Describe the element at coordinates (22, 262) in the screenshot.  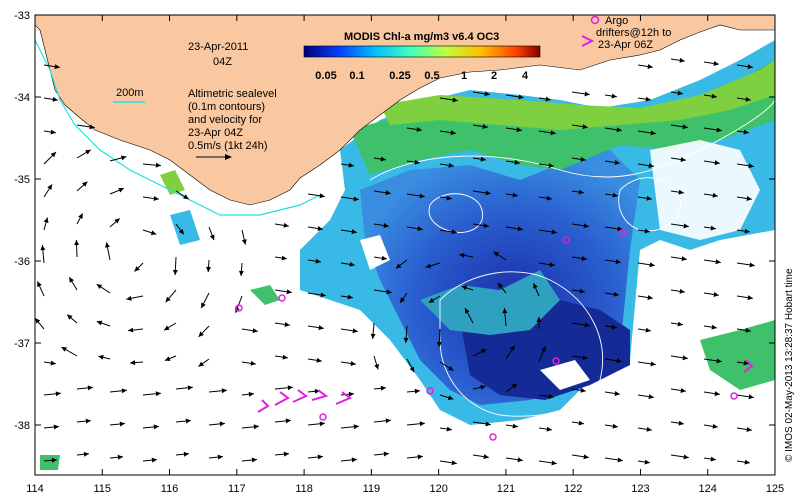
I see `y-tick-label: -36` at that location.